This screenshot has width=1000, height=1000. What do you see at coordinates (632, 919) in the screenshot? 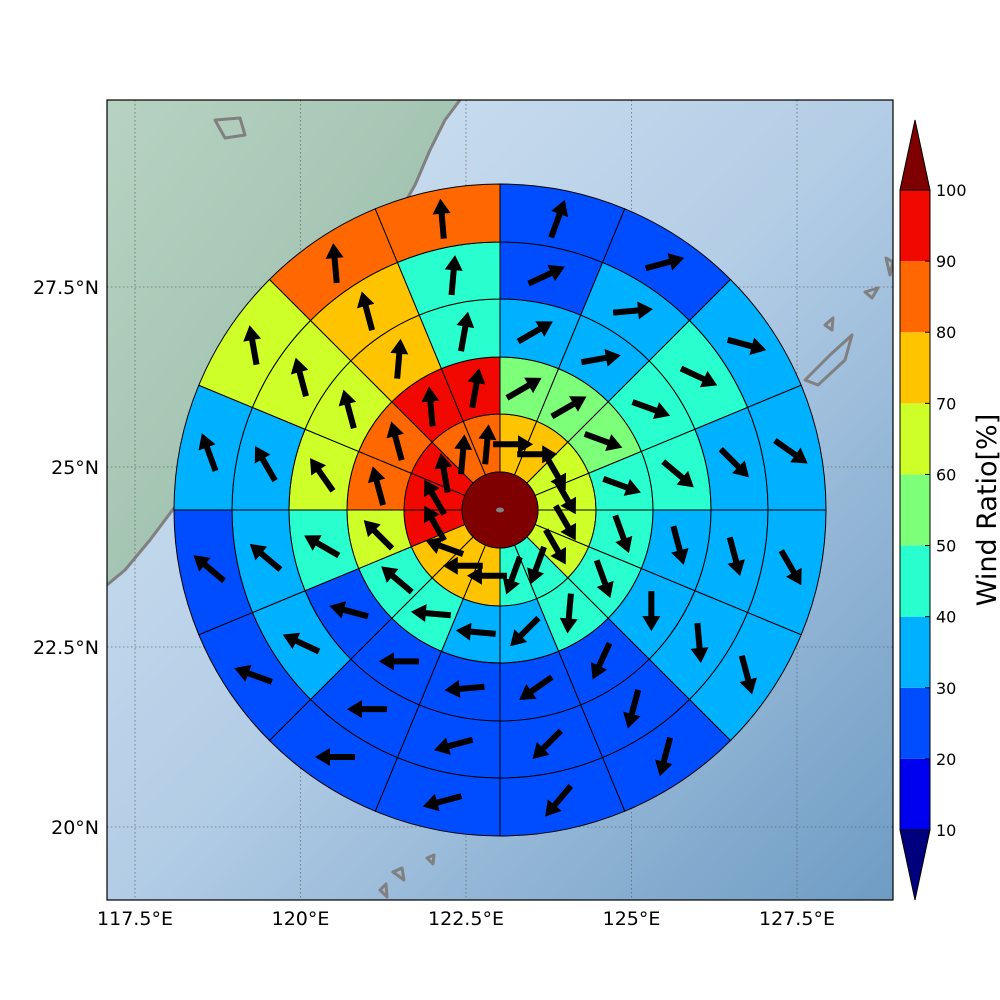
I see `x-tick-label: 125°E` at bounding box center [632, 919].